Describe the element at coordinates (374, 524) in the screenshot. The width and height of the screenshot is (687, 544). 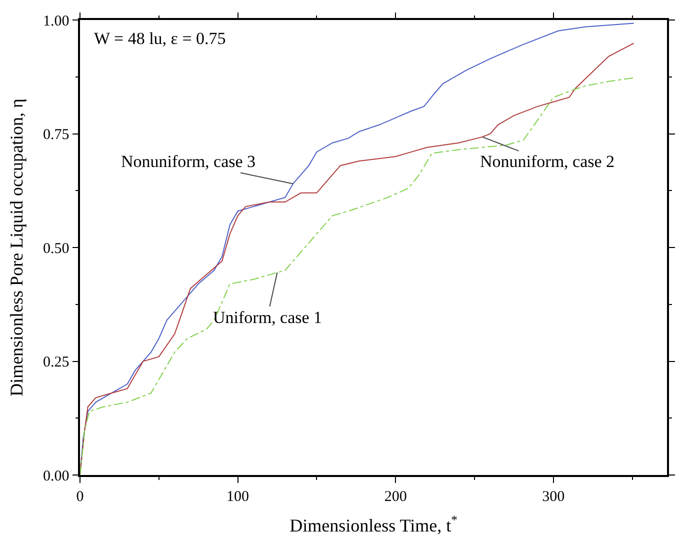
I see `x-axis-title: Dimensionless Time, t$^{*}$` at that location.